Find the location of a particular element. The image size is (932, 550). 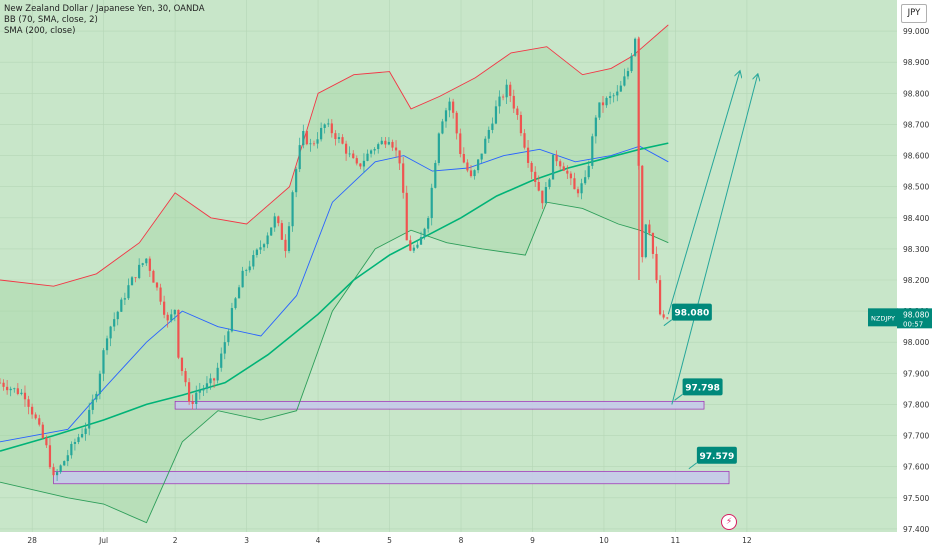

time-tick-label: 5 is located at coordinates (389, 540).